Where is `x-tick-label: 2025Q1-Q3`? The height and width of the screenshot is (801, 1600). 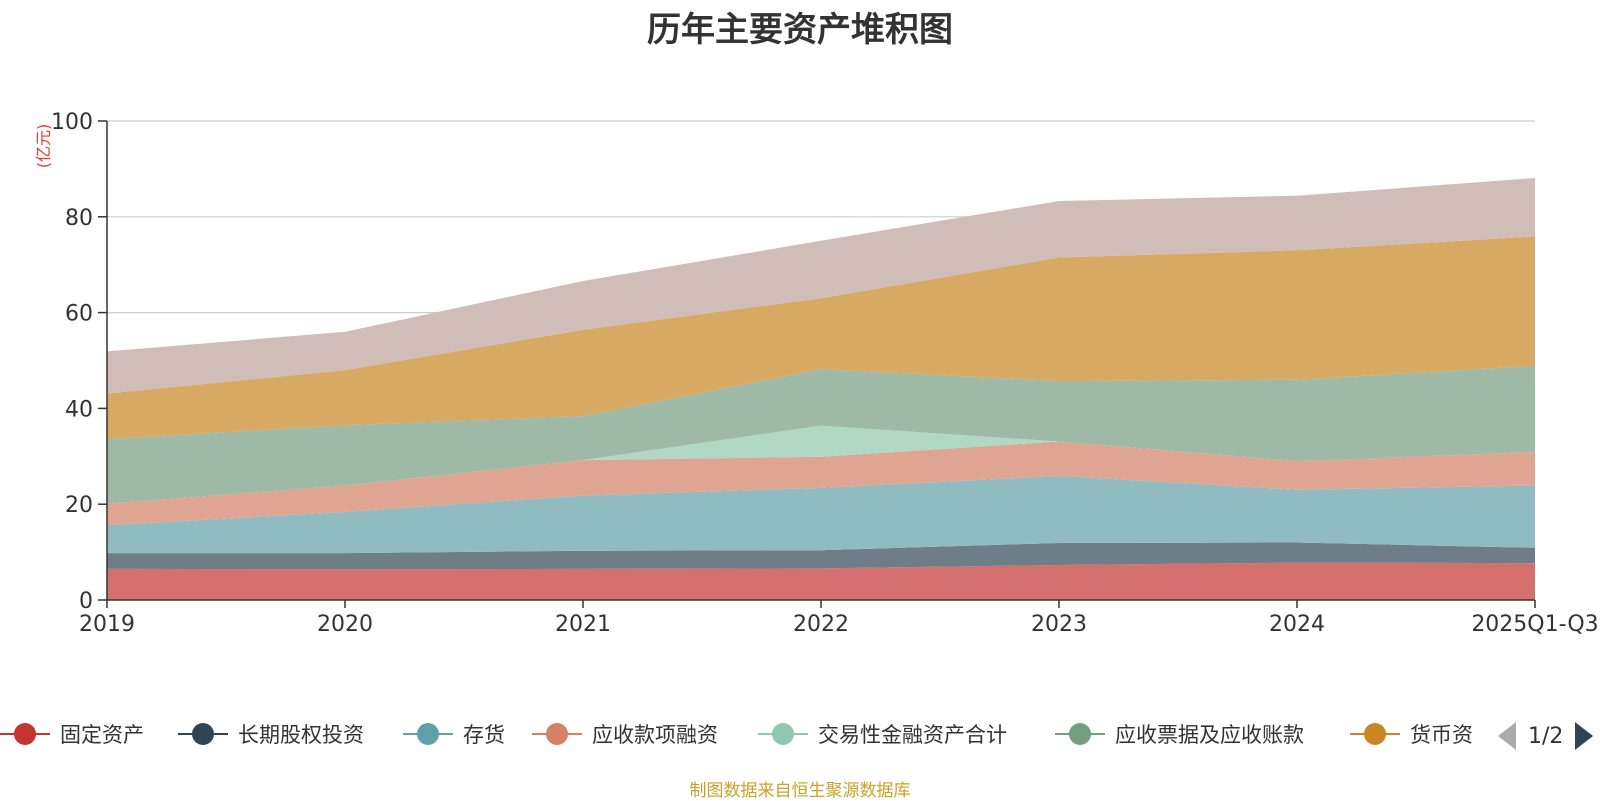 x-tick-label: 2025Q1-Q3 is located at coordinates (1534, 624).